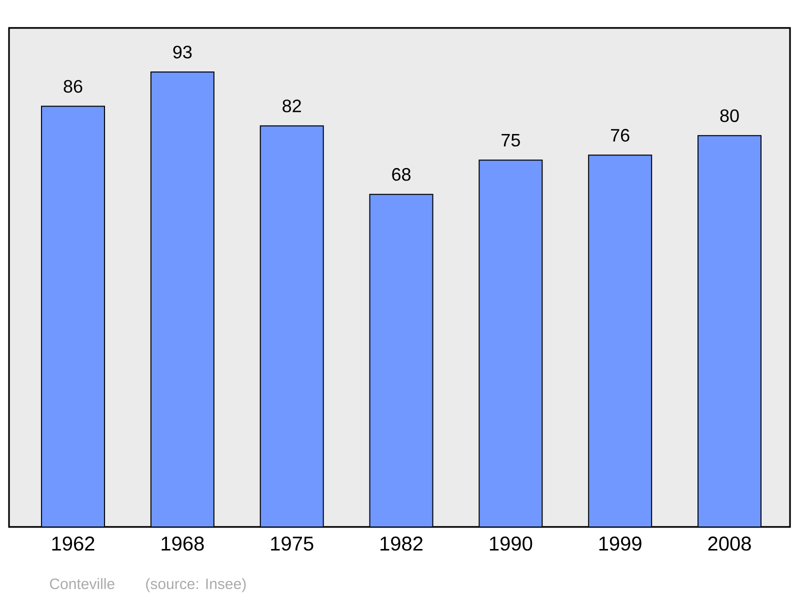 The height and width of the screenshot is (598, 800). Describe the element at coordinates (401, 174) in the screenshot. I see `data-label: 68` at that location.